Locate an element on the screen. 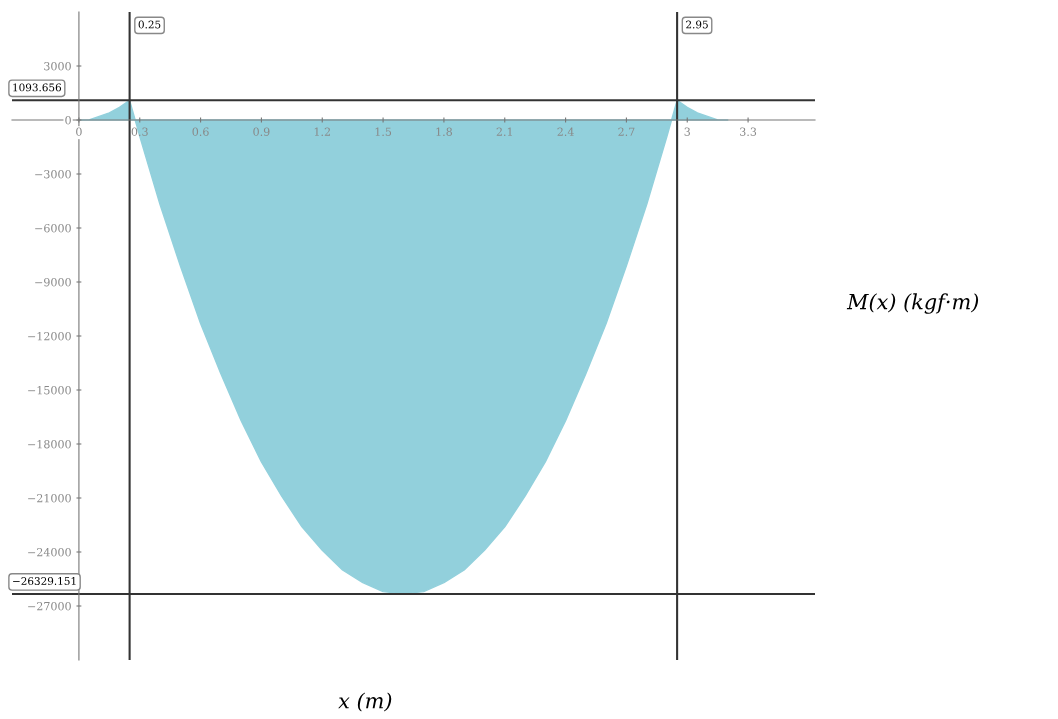 This screenshot has width=1058, height=719. x-tick-label: 0 is located at coordinates (79, 131).